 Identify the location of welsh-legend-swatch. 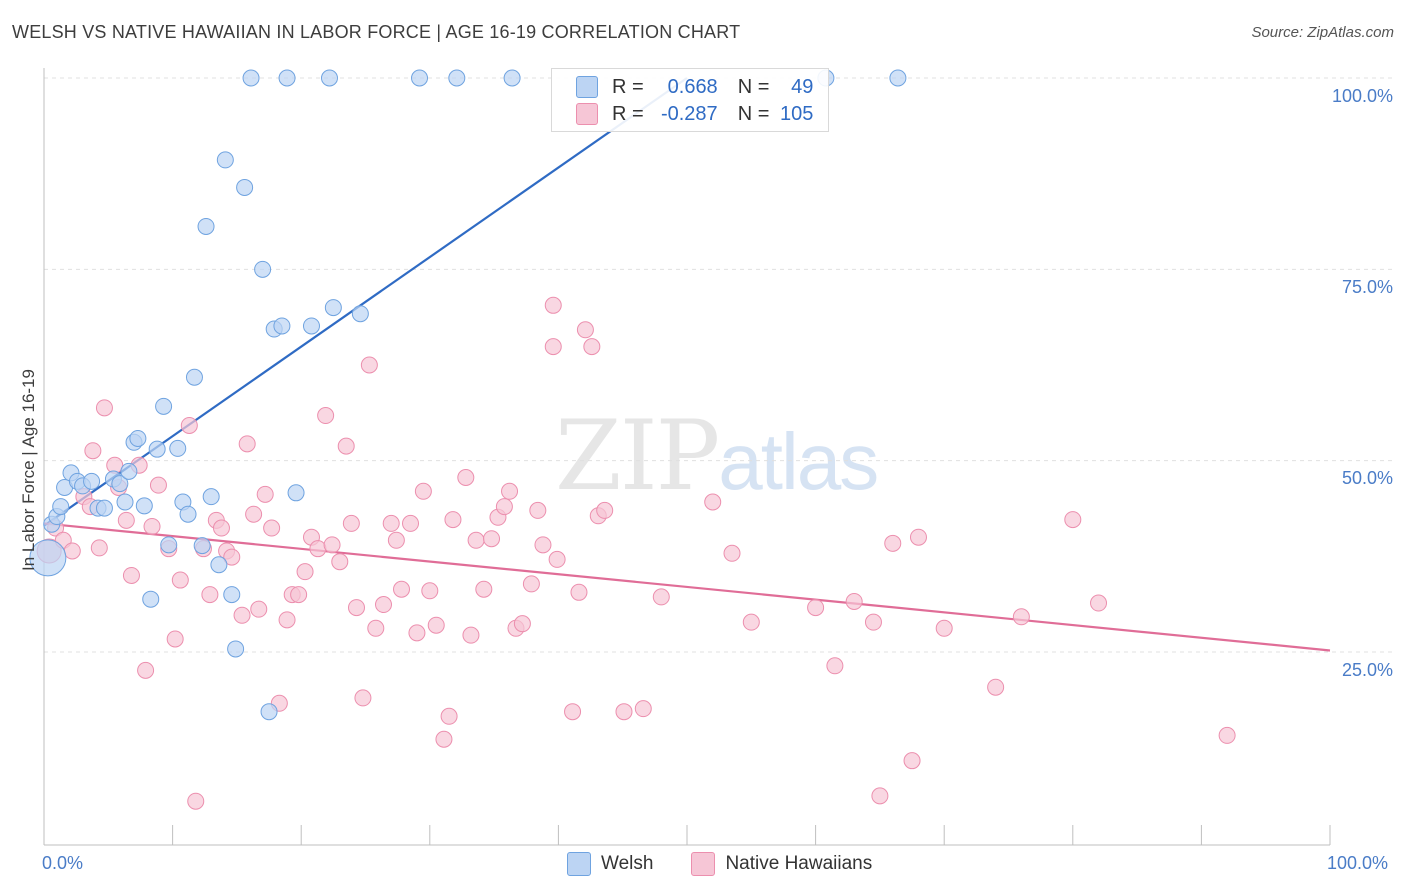
(579, 864).